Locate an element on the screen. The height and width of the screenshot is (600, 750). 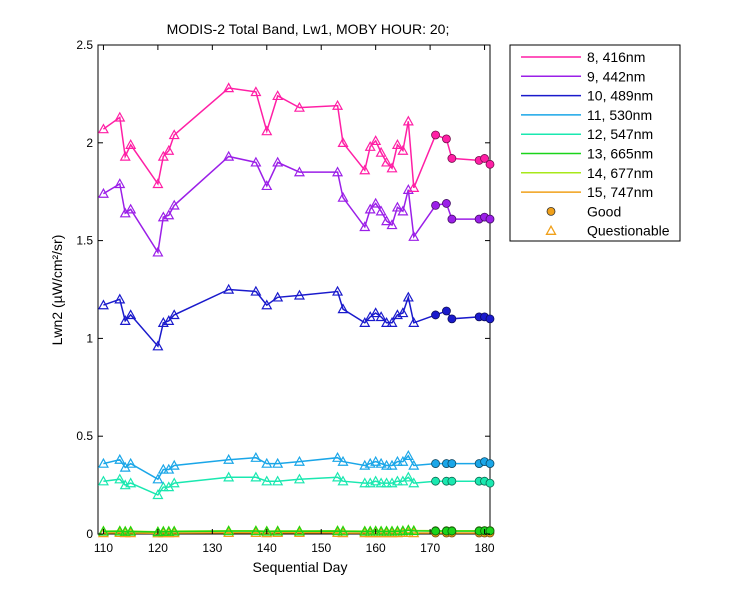
x-tick-label: 150 is located at coordinates (321, 548).